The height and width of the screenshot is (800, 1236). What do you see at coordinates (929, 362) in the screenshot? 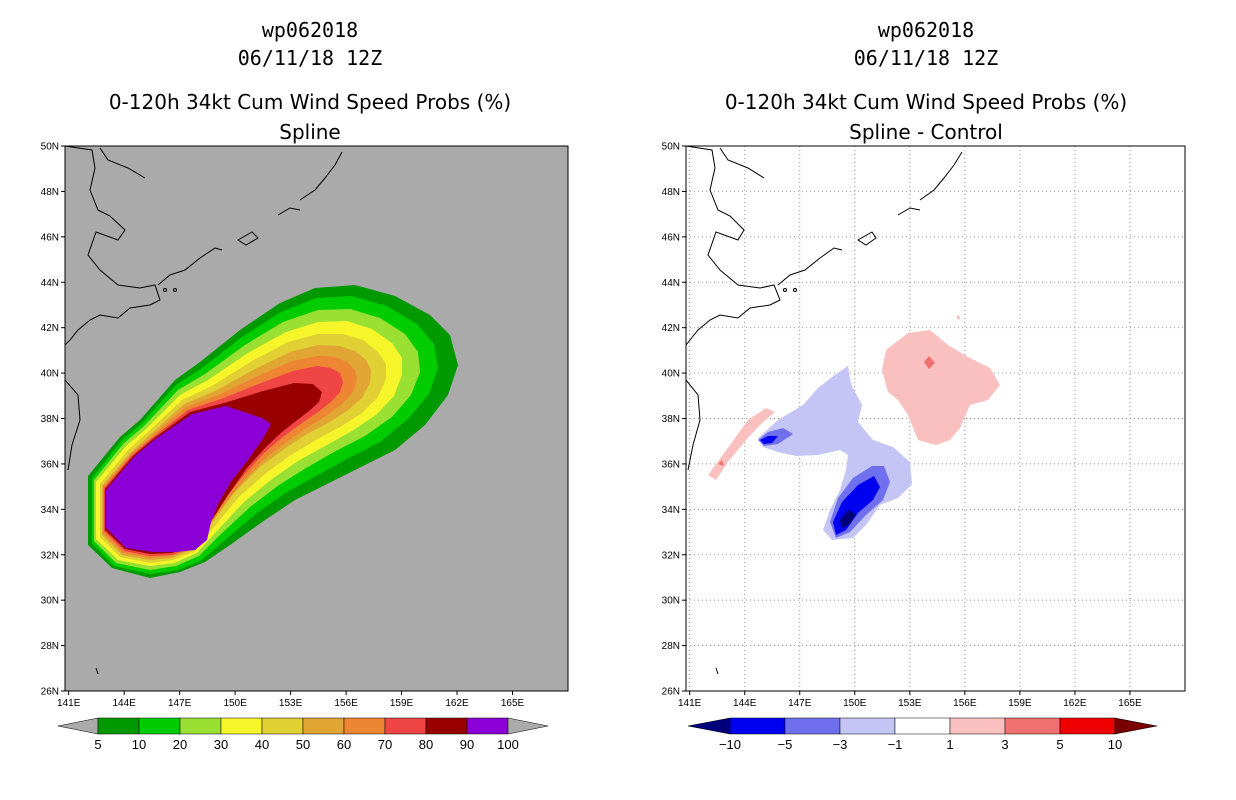
I see `diff-region-pos5-east` at bounding box center [929, 362].